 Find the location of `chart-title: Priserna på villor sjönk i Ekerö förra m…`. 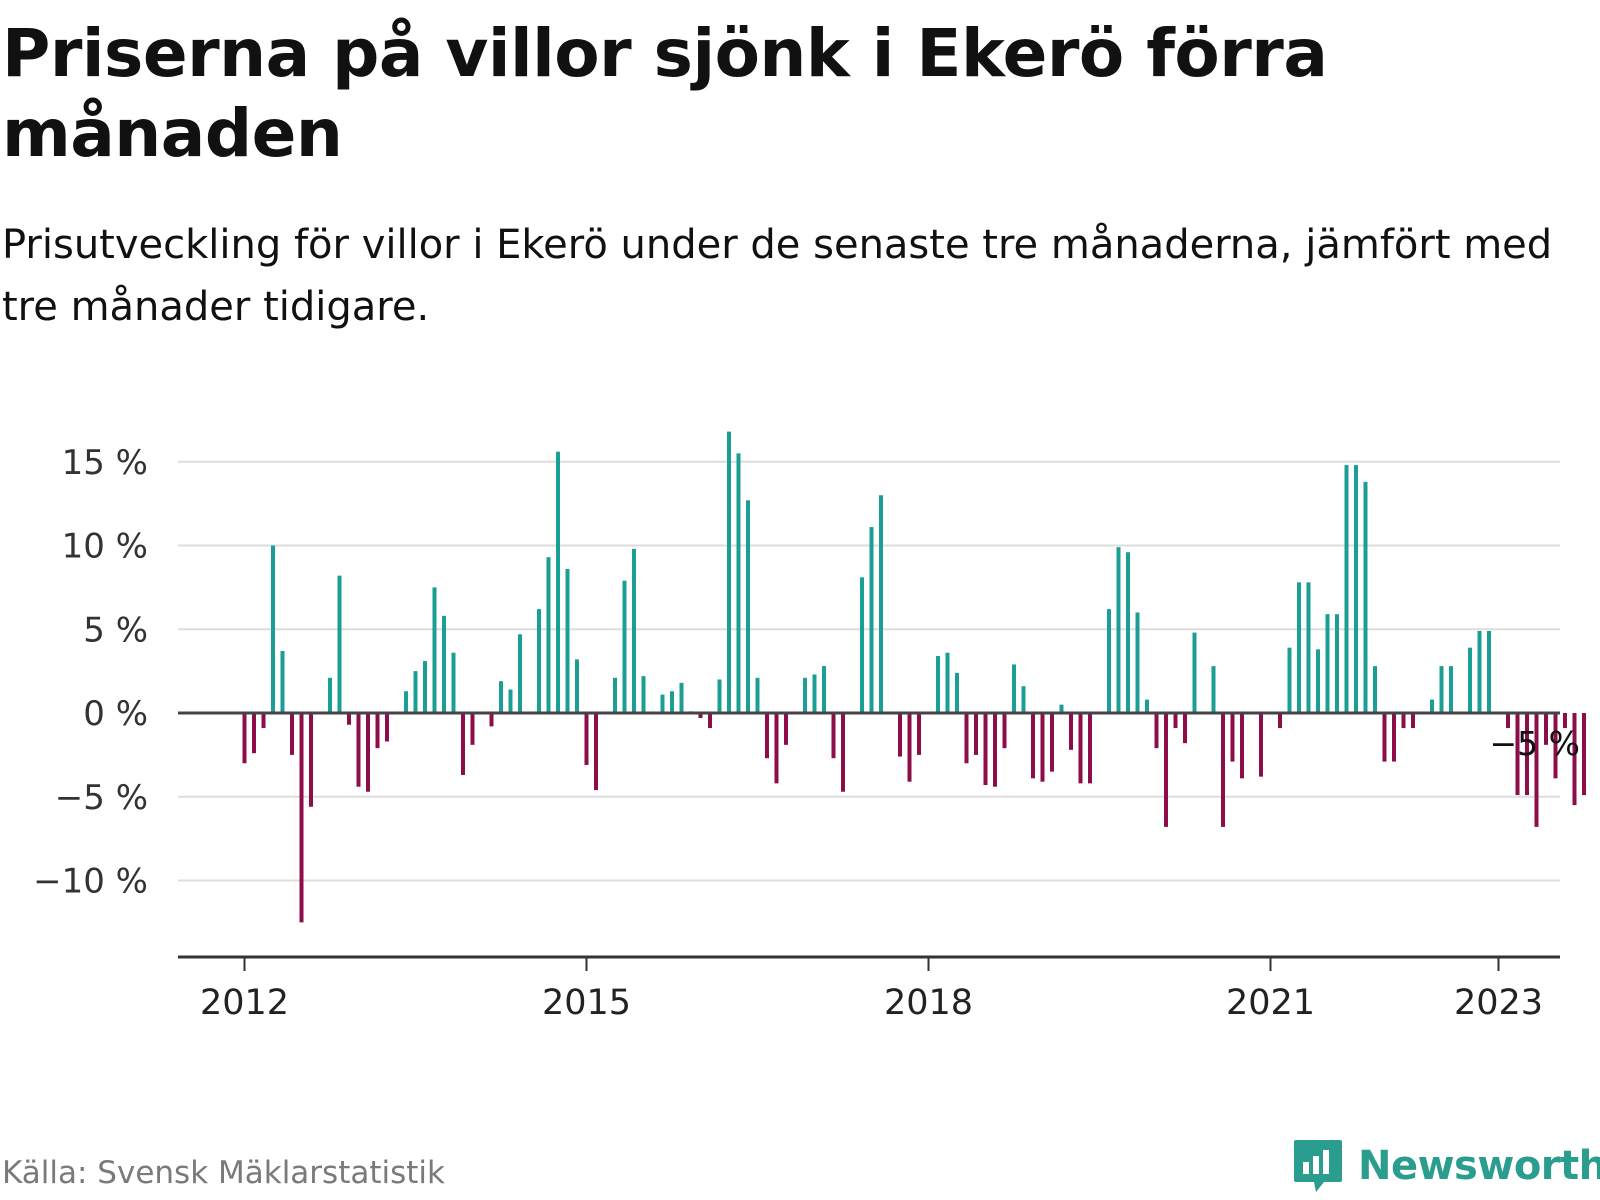

chart-title: Priserna på villor sjönk i Ekerö förra m… is located at coordinates (665, 93).